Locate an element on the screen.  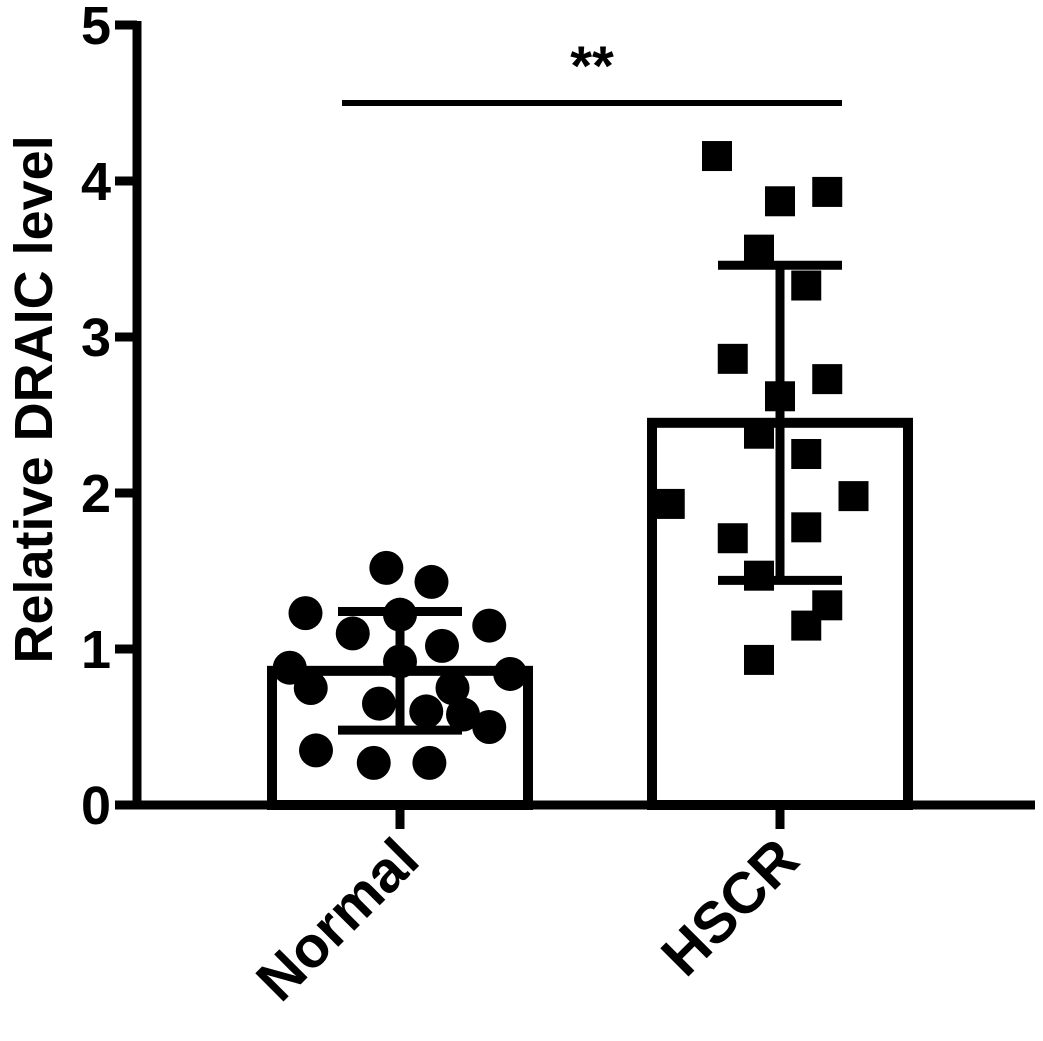
x-tick-label-normal: Normal is located at coordinates (337, 919).